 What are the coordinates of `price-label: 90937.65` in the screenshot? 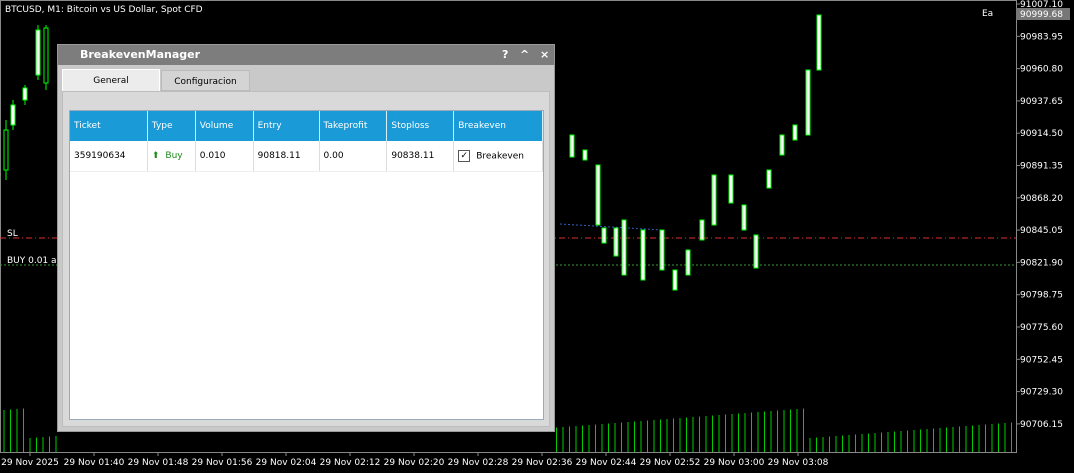 It's located at (1041, 102).